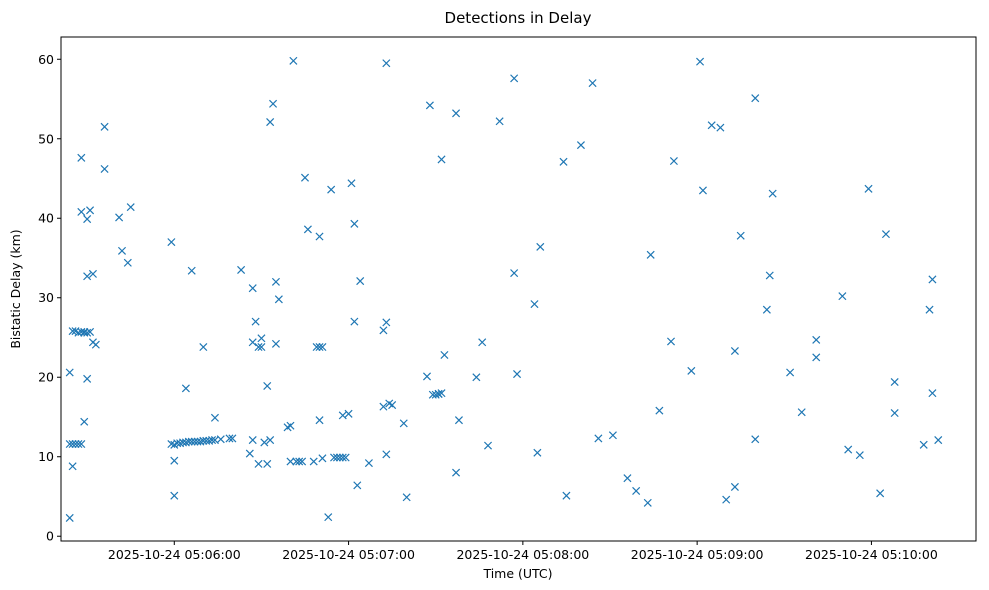 The image size is (989, 590). I want to click on y-tick-label: 0, so click(50, 536).